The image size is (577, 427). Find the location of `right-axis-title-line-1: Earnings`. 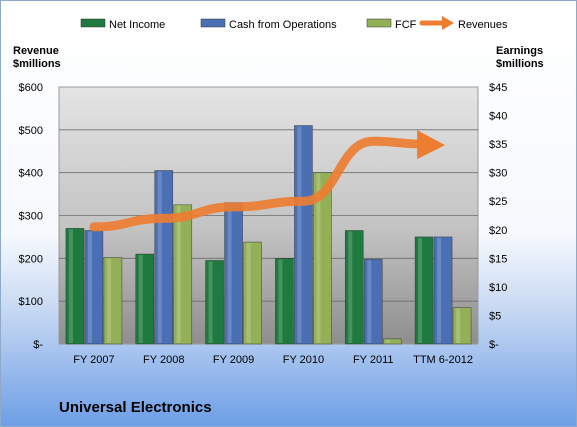

right-axis-title-line-1: Earnings is located at coordinates (520, 51).